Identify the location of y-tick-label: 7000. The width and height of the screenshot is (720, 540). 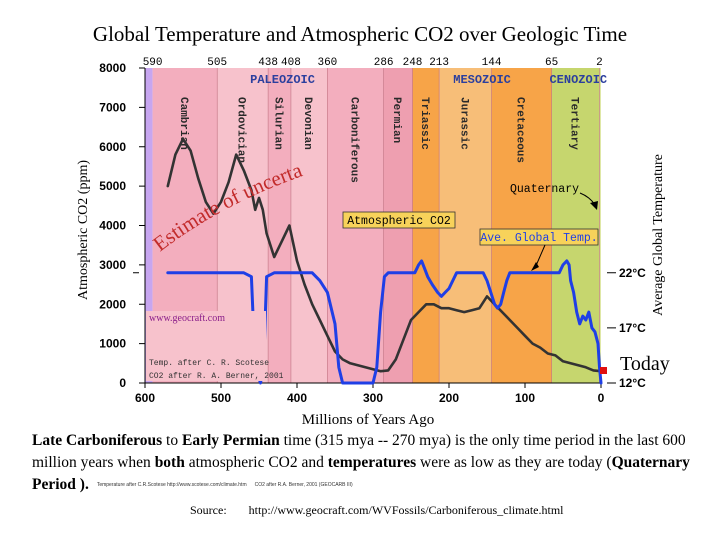
(112, 107).